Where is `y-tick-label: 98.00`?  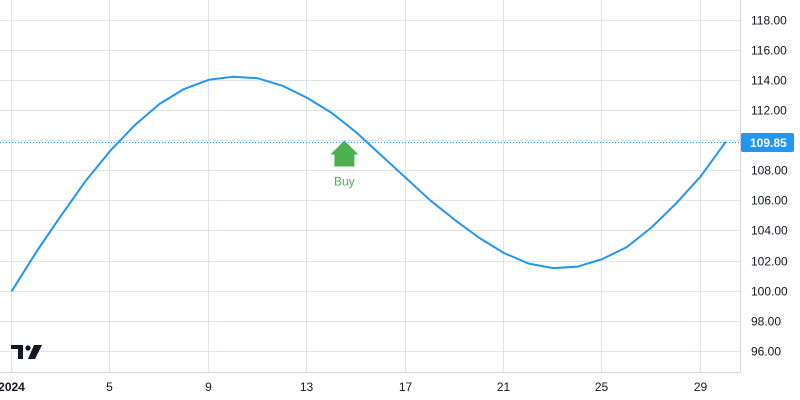
y-tick-label: 98.00 is located at coordinates (766, 322).